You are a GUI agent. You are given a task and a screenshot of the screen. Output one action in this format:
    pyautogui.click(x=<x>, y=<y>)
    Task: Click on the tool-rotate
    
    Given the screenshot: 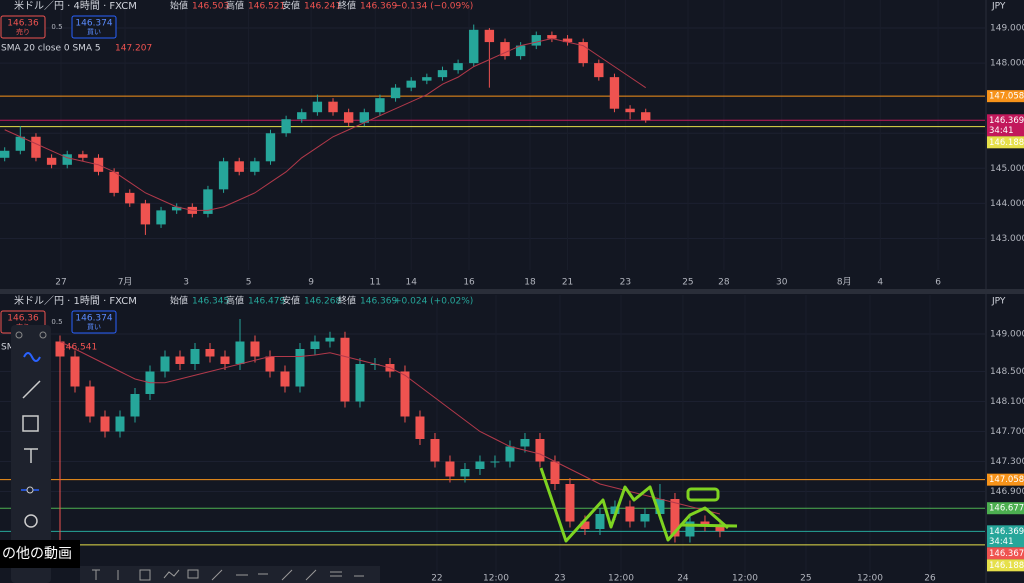 What is the action you would take?
    pyautogui.click(x=31, y=521)
    